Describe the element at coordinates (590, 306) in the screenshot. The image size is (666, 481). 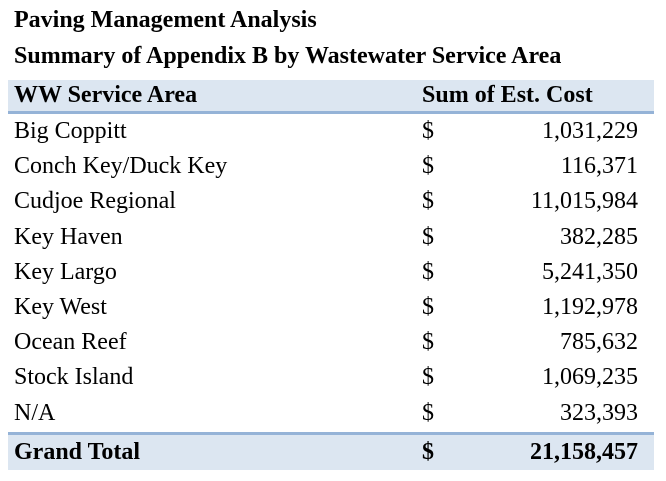
I see `cost-cell: 1,192,978` at that location.